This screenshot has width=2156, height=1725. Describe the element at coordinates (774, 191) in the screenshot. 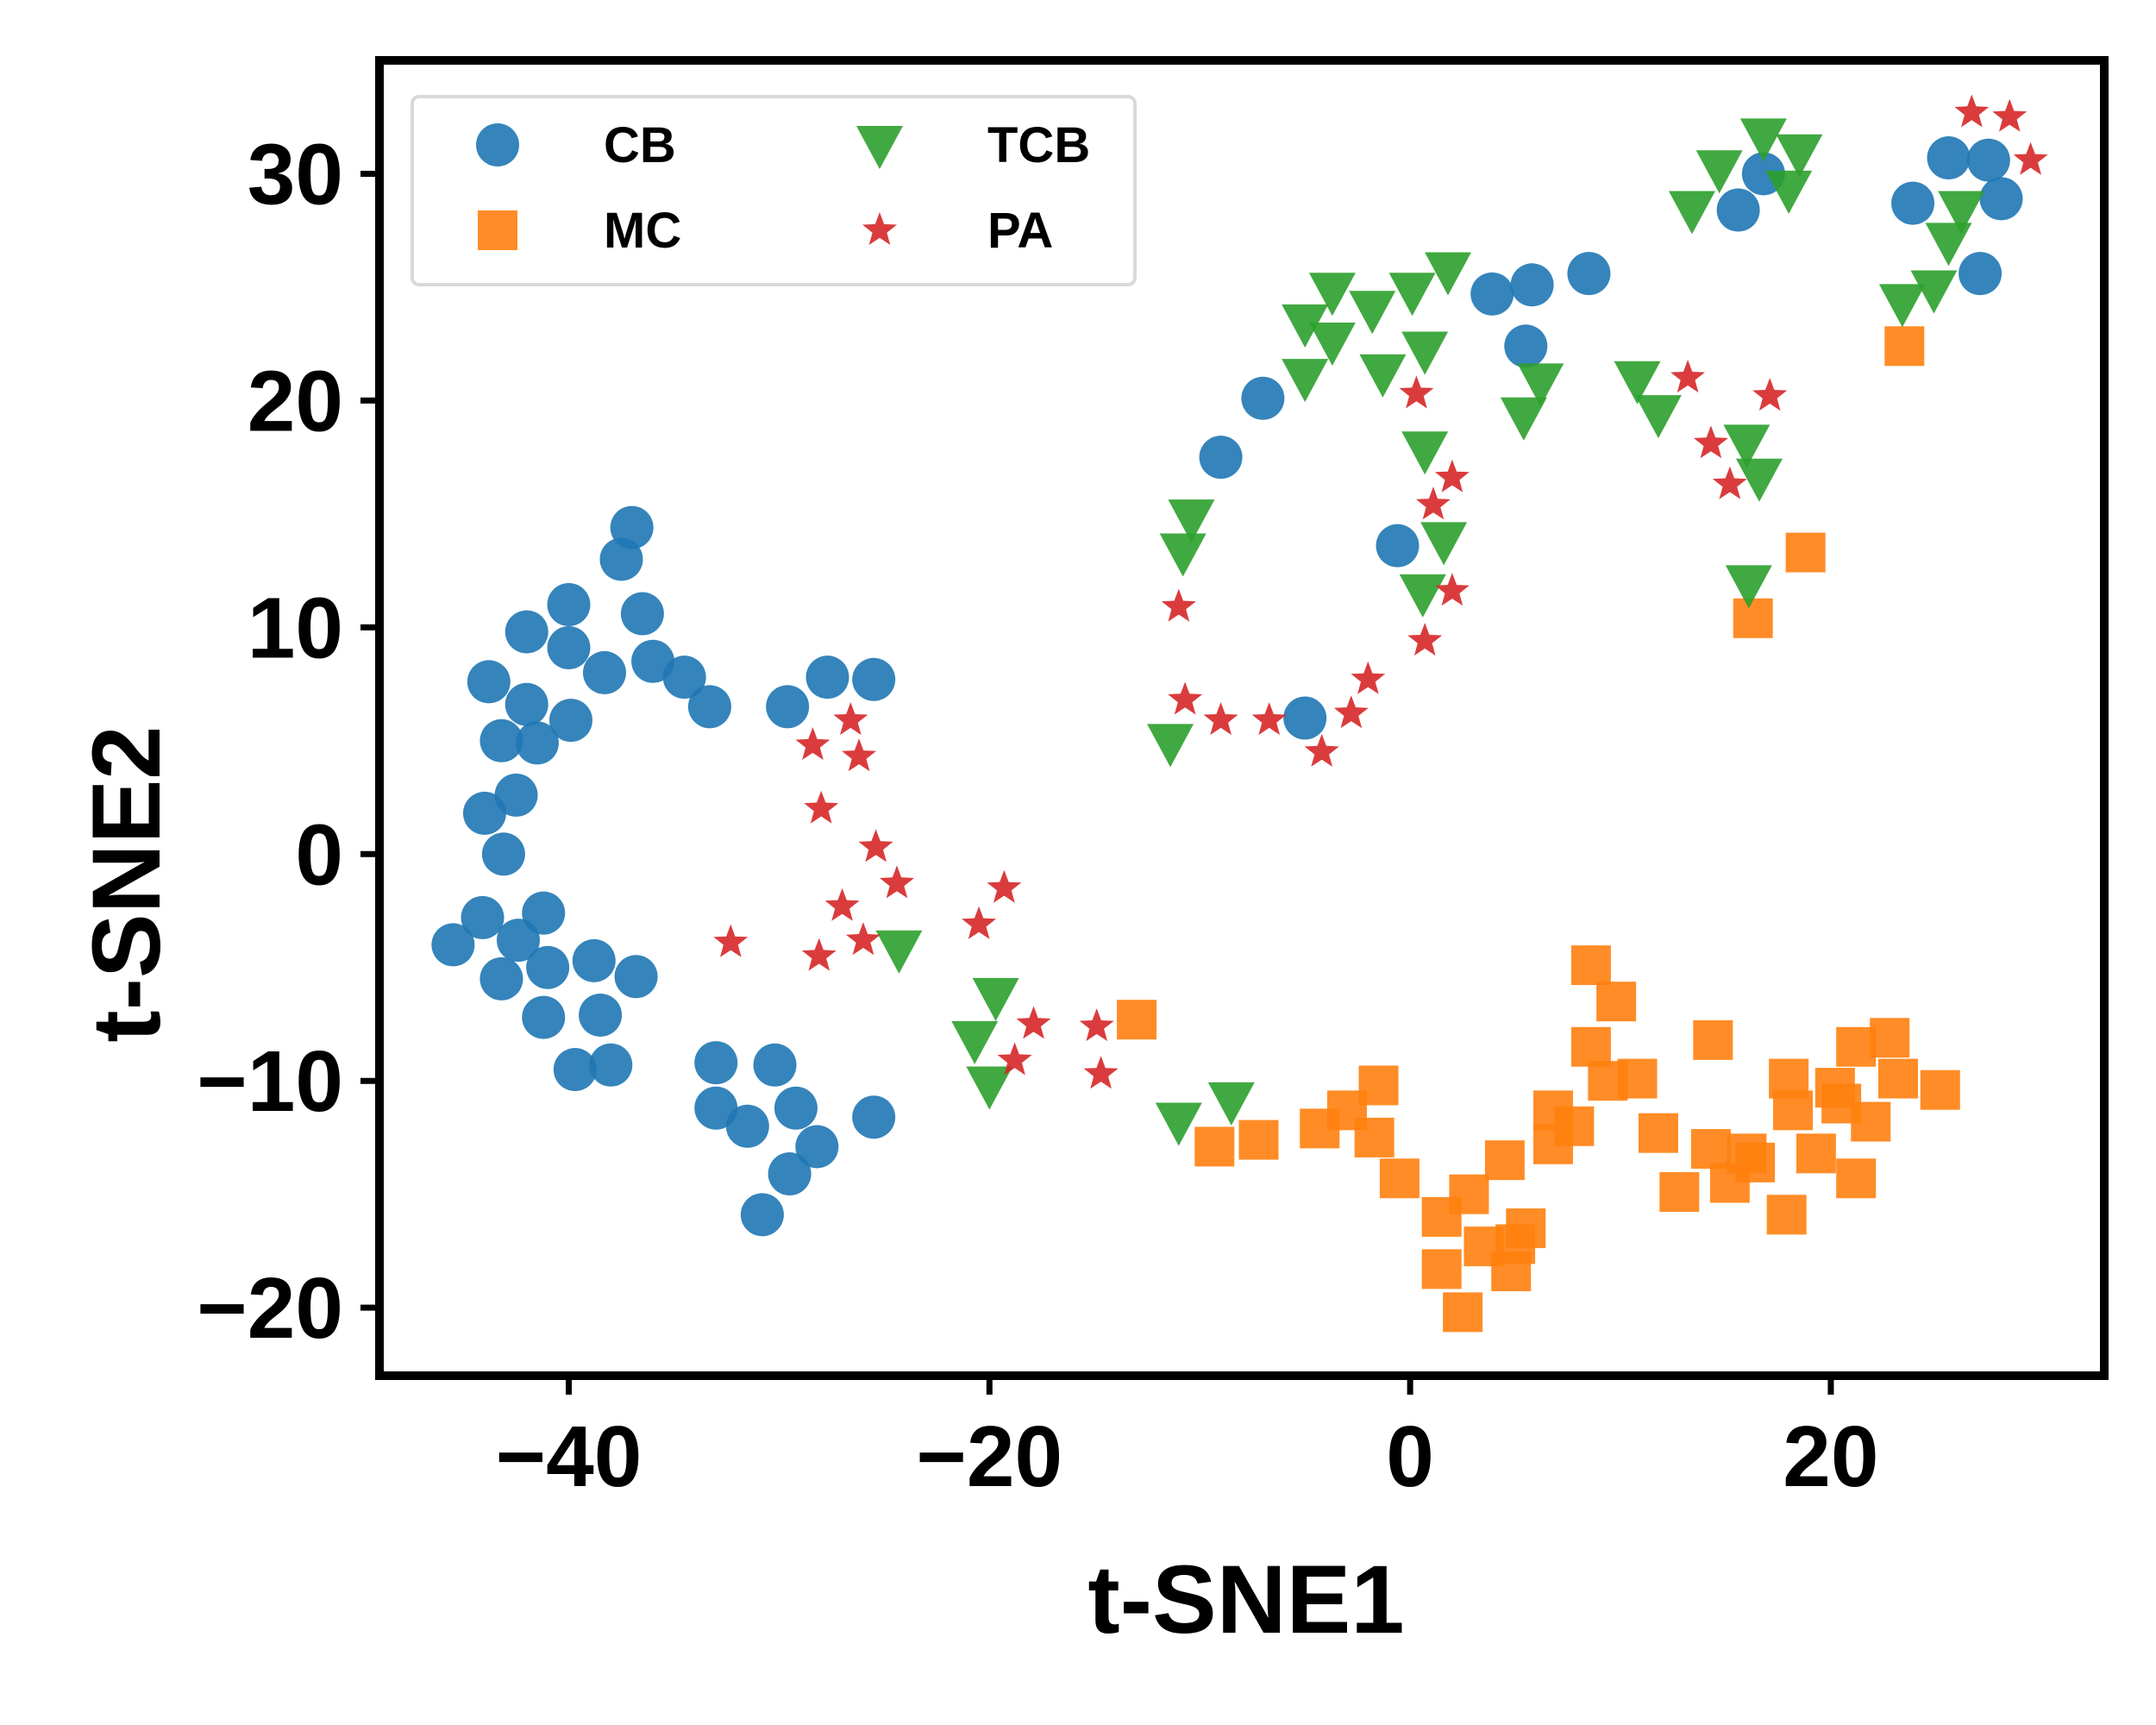

I see `legend: CB MC TCB PA` at that location.